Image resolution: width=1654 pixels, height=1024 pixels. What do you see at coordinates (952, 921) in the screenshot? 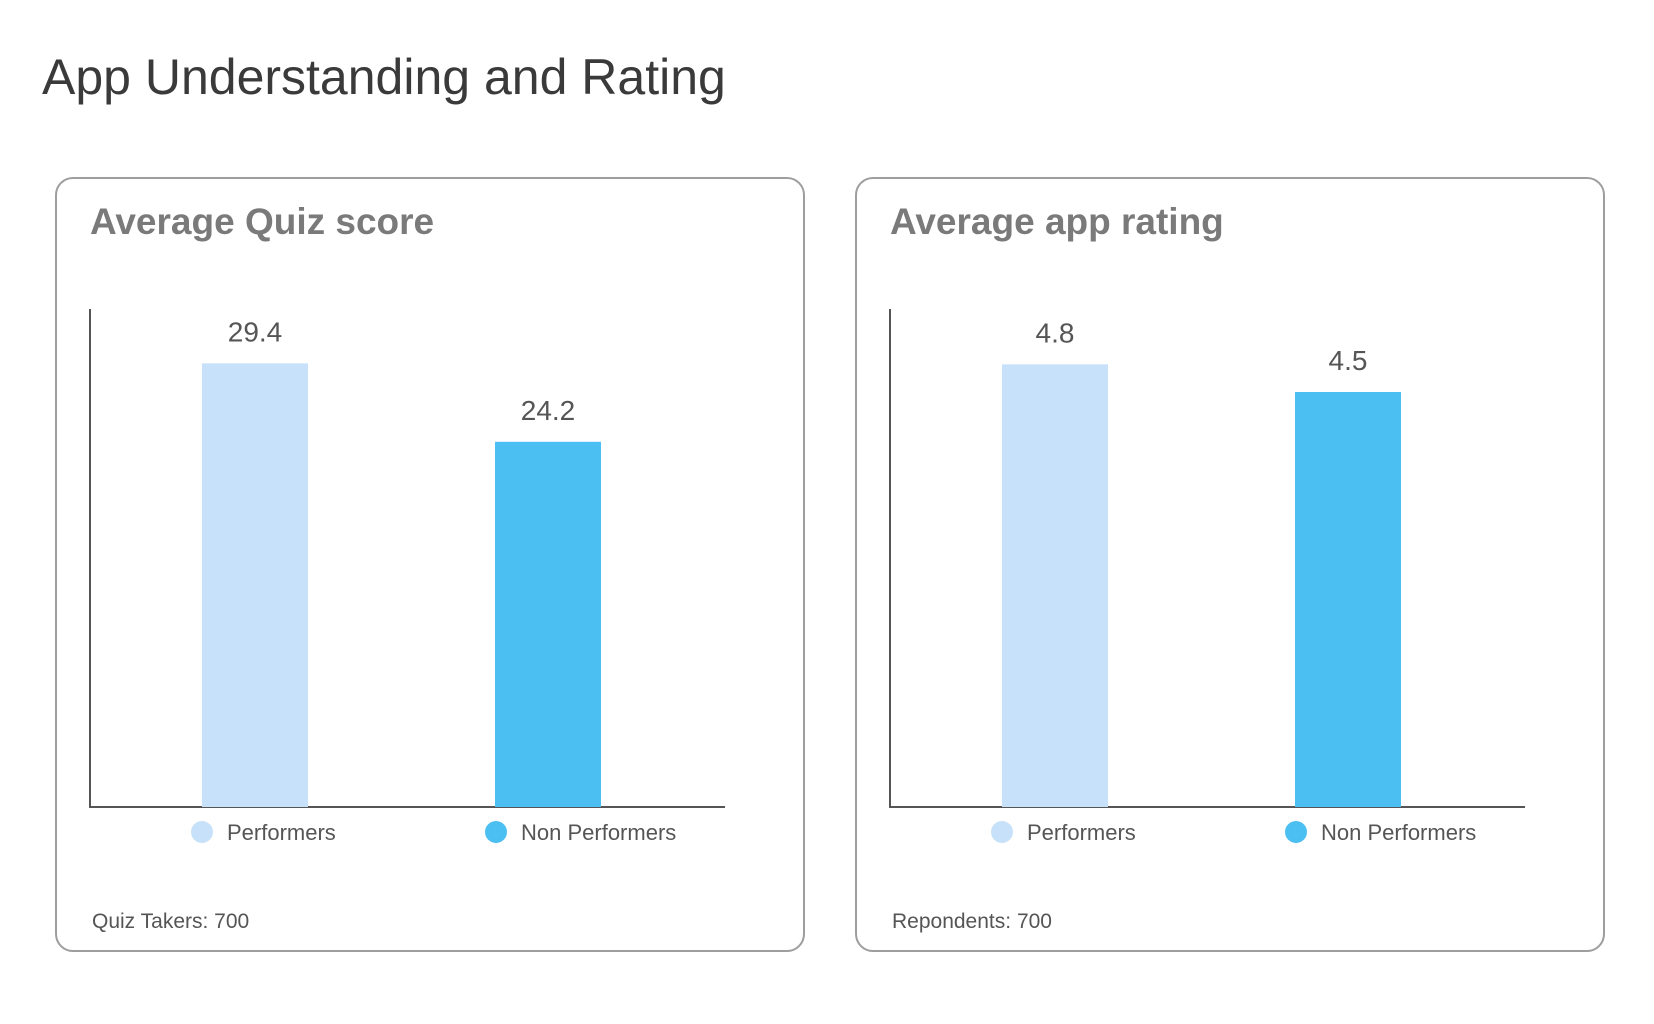
I see `footnote-label: Repondents:` at bounding box center [952, 921].